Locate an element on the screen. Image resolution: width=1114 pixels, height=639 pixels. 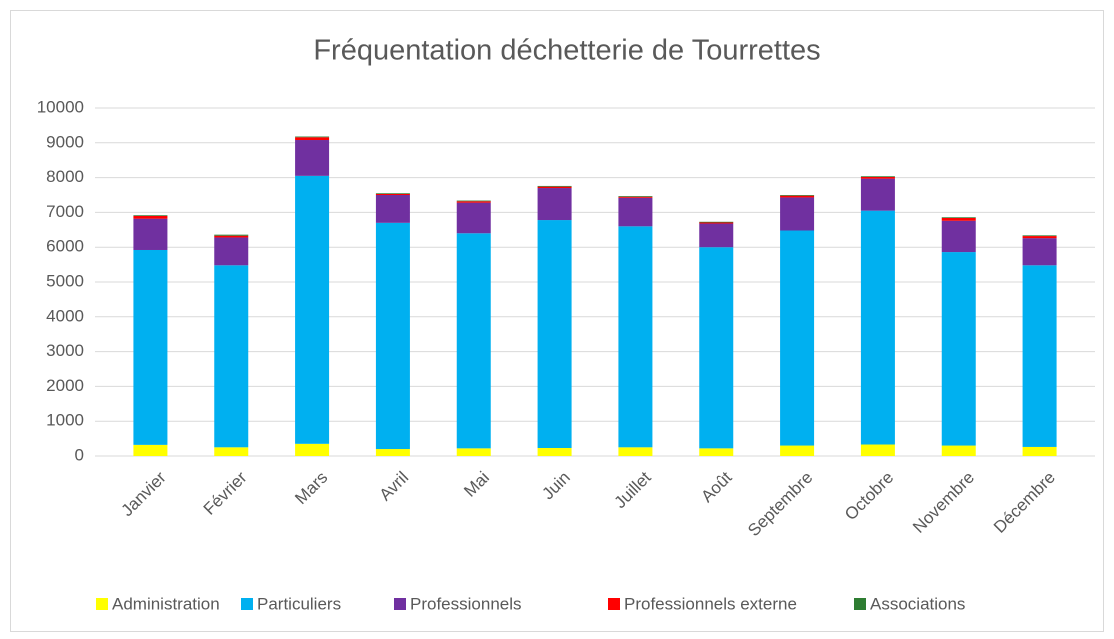
y-tick-label: 1000 is located at coordinates (65, 420).